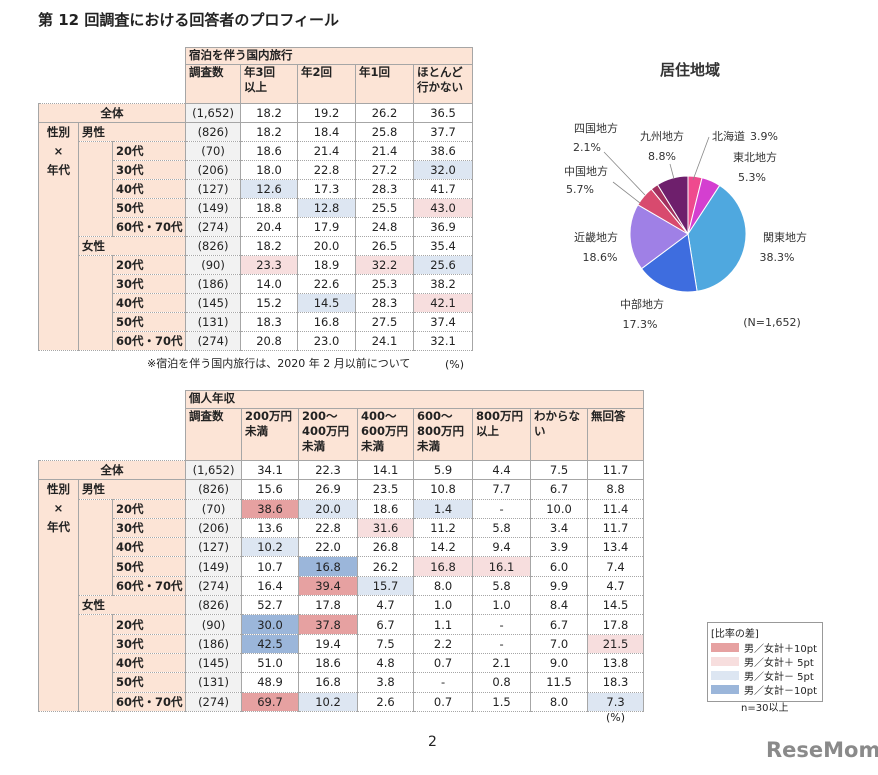 The height and width of the screenshot is (775, 878). I want to click on column-header: 無回答, so click(616, 434).